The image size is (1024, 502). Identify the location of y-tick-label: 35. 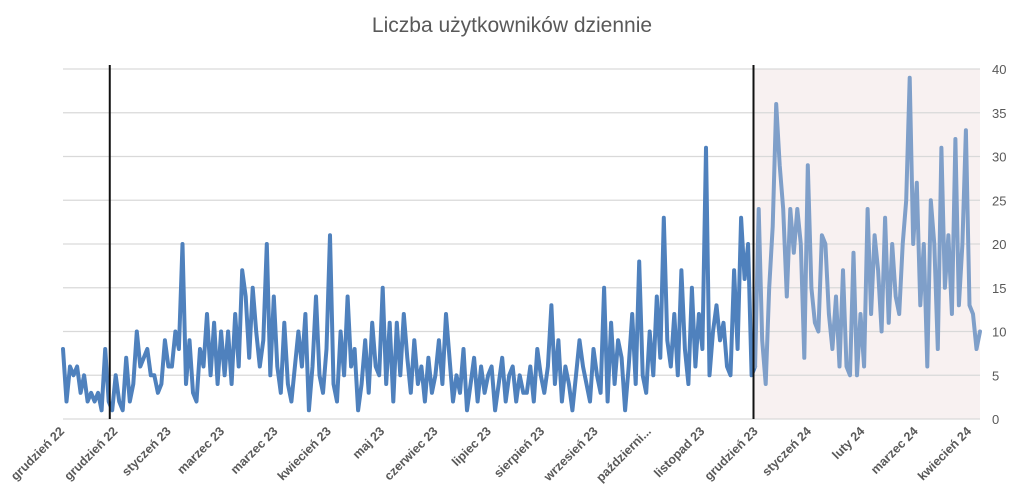
(999, 113).